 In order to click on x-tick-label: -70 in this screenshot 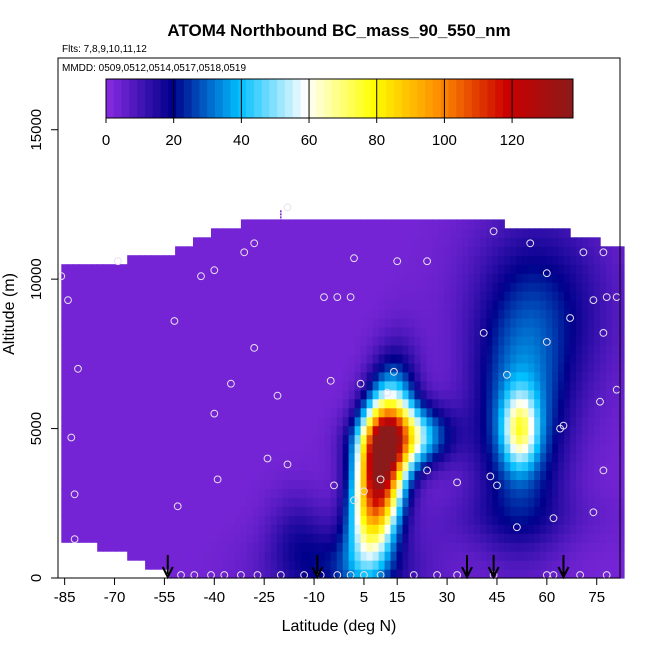, I will do `click(115, 597)`.